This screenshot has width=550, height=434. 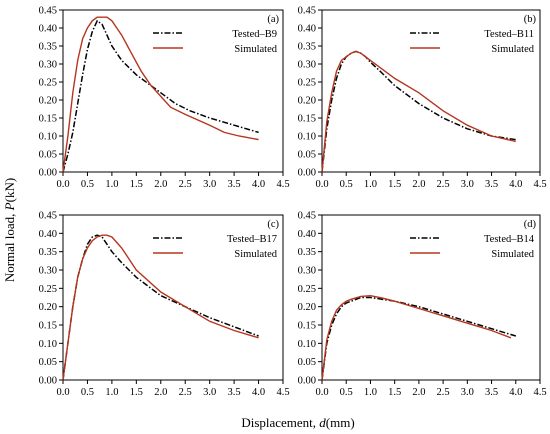 I want to click on panel-label: (d), so click(x=530, y=224).